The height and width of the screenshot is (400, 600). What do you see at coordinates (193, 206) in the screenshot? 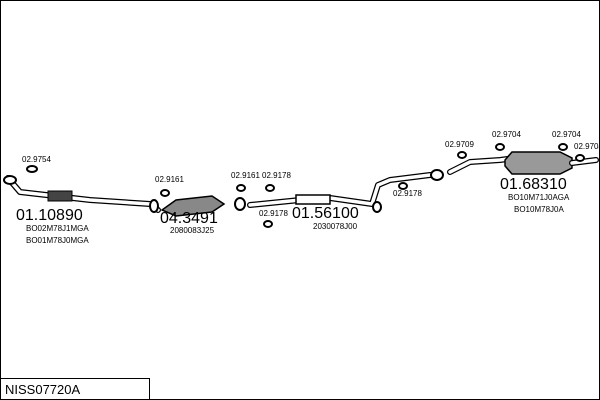
I see `catalyst-shape` at bounding box center [193, 206].